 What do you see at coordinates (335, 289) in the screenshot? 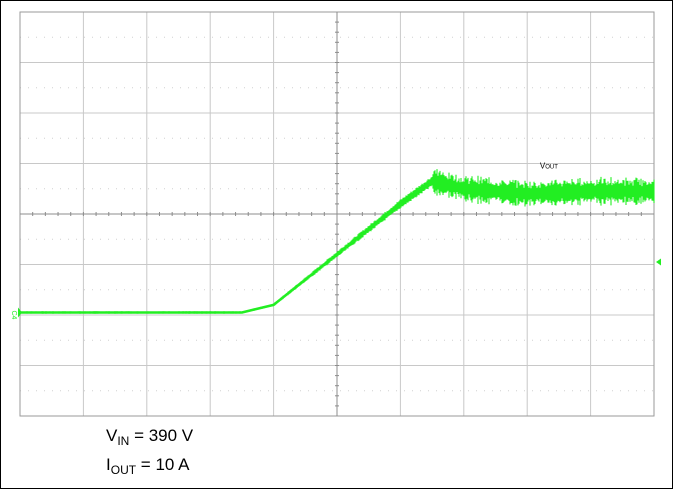
I see `level-markers: C4` at bounding box center [335, 289].